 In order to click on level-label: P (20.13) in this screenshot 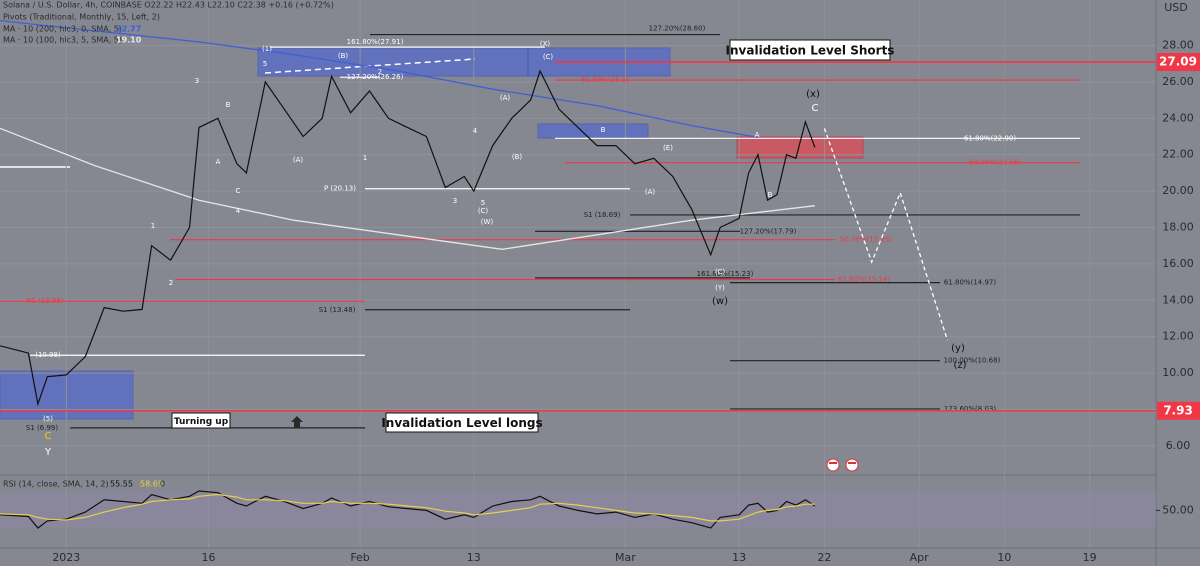, I will do `click(340, 189)`.